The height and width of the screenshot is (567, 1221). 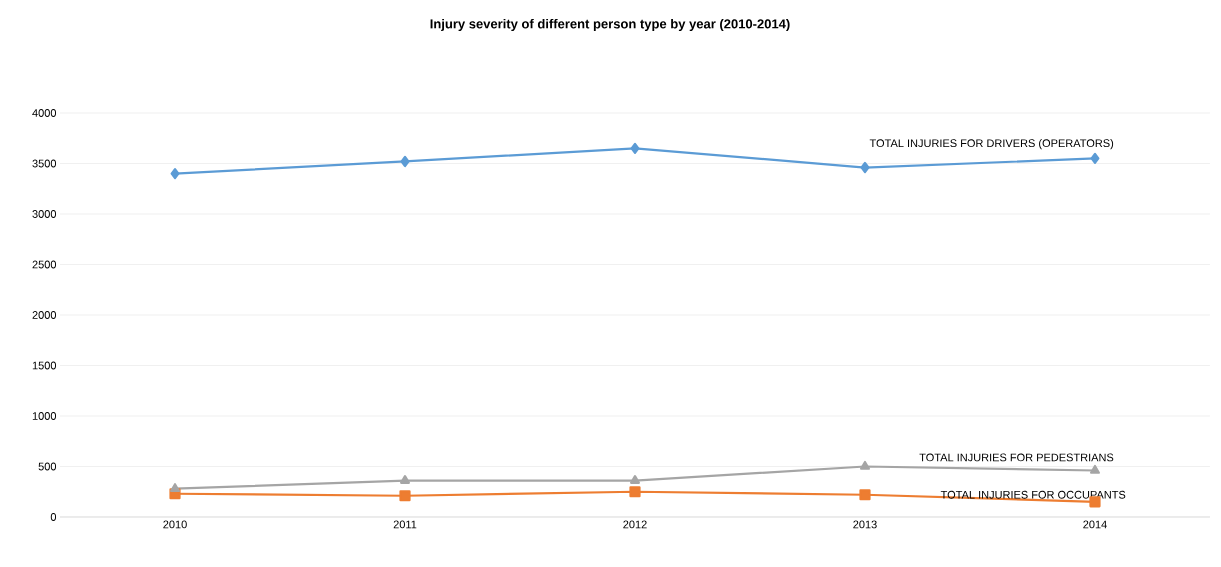 I want to click on y-tick-label: 3000, so click(x=44, y=214).